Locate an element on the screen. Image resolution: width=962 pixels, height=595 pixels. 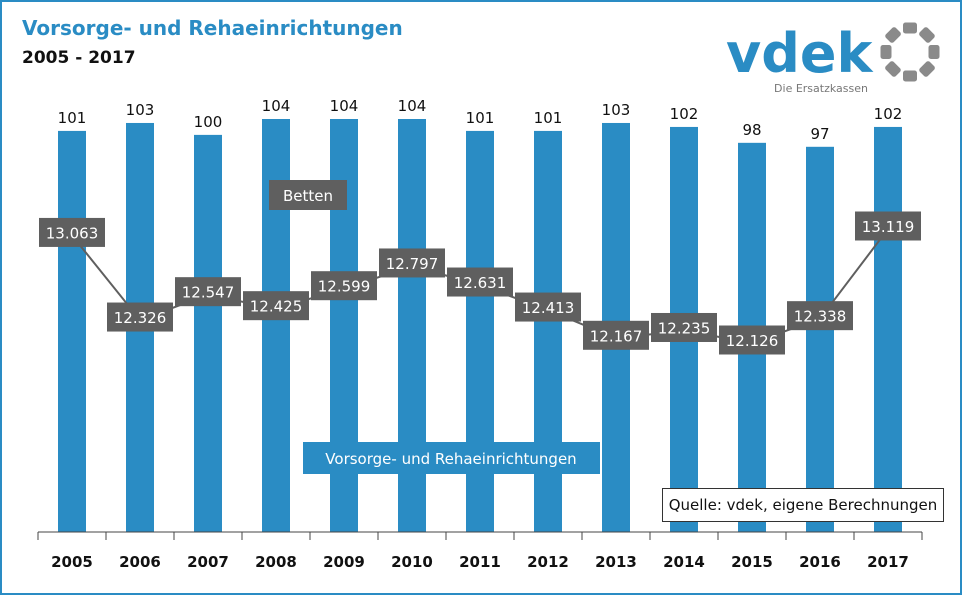
x-axis-ticks is located at coordinates (480, 536).